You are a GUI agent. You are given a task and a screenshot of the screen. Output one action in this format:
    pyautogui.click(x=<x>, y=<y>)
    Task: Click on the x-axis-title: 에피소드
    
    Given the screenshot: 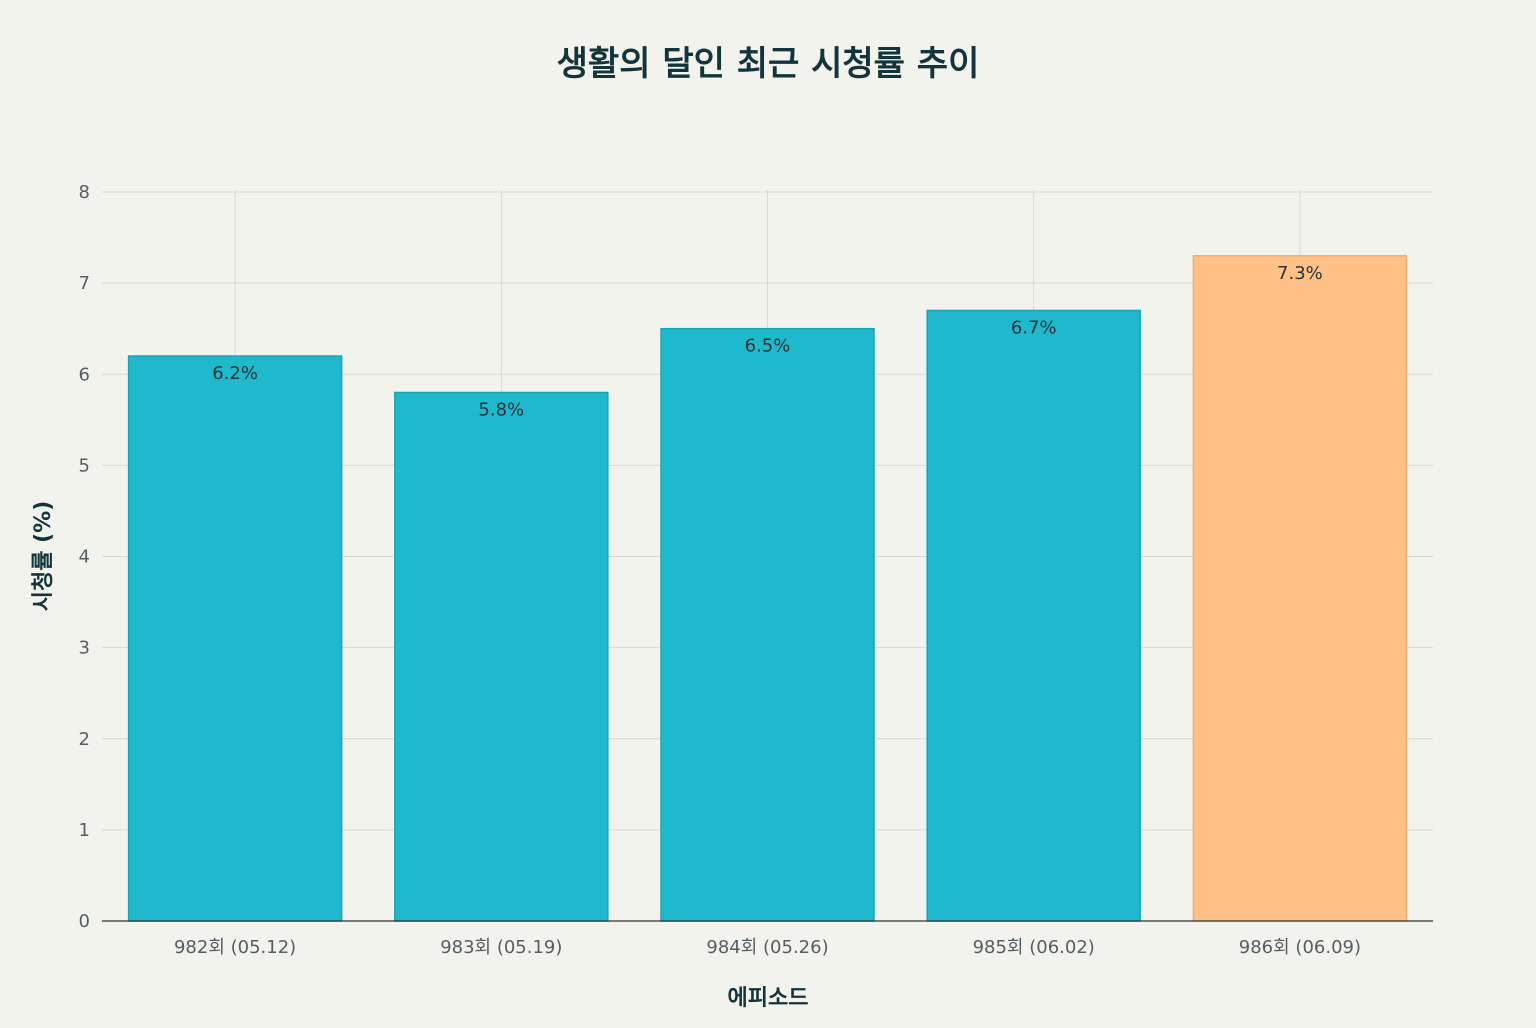 What is the action you would take?
    pyautogui.click(x=768, y=998)
    